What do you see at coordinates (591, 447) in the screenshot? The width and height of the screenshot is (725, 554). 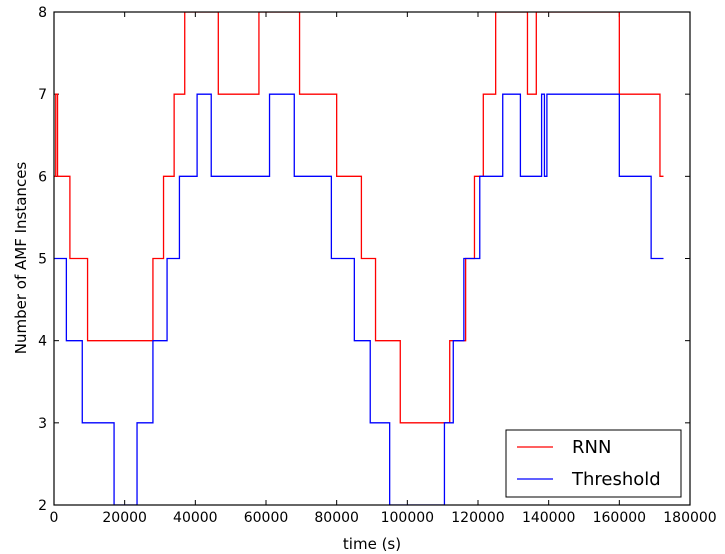 I see `legend-label-rnn: RNN` at bounding box center [591, 447].